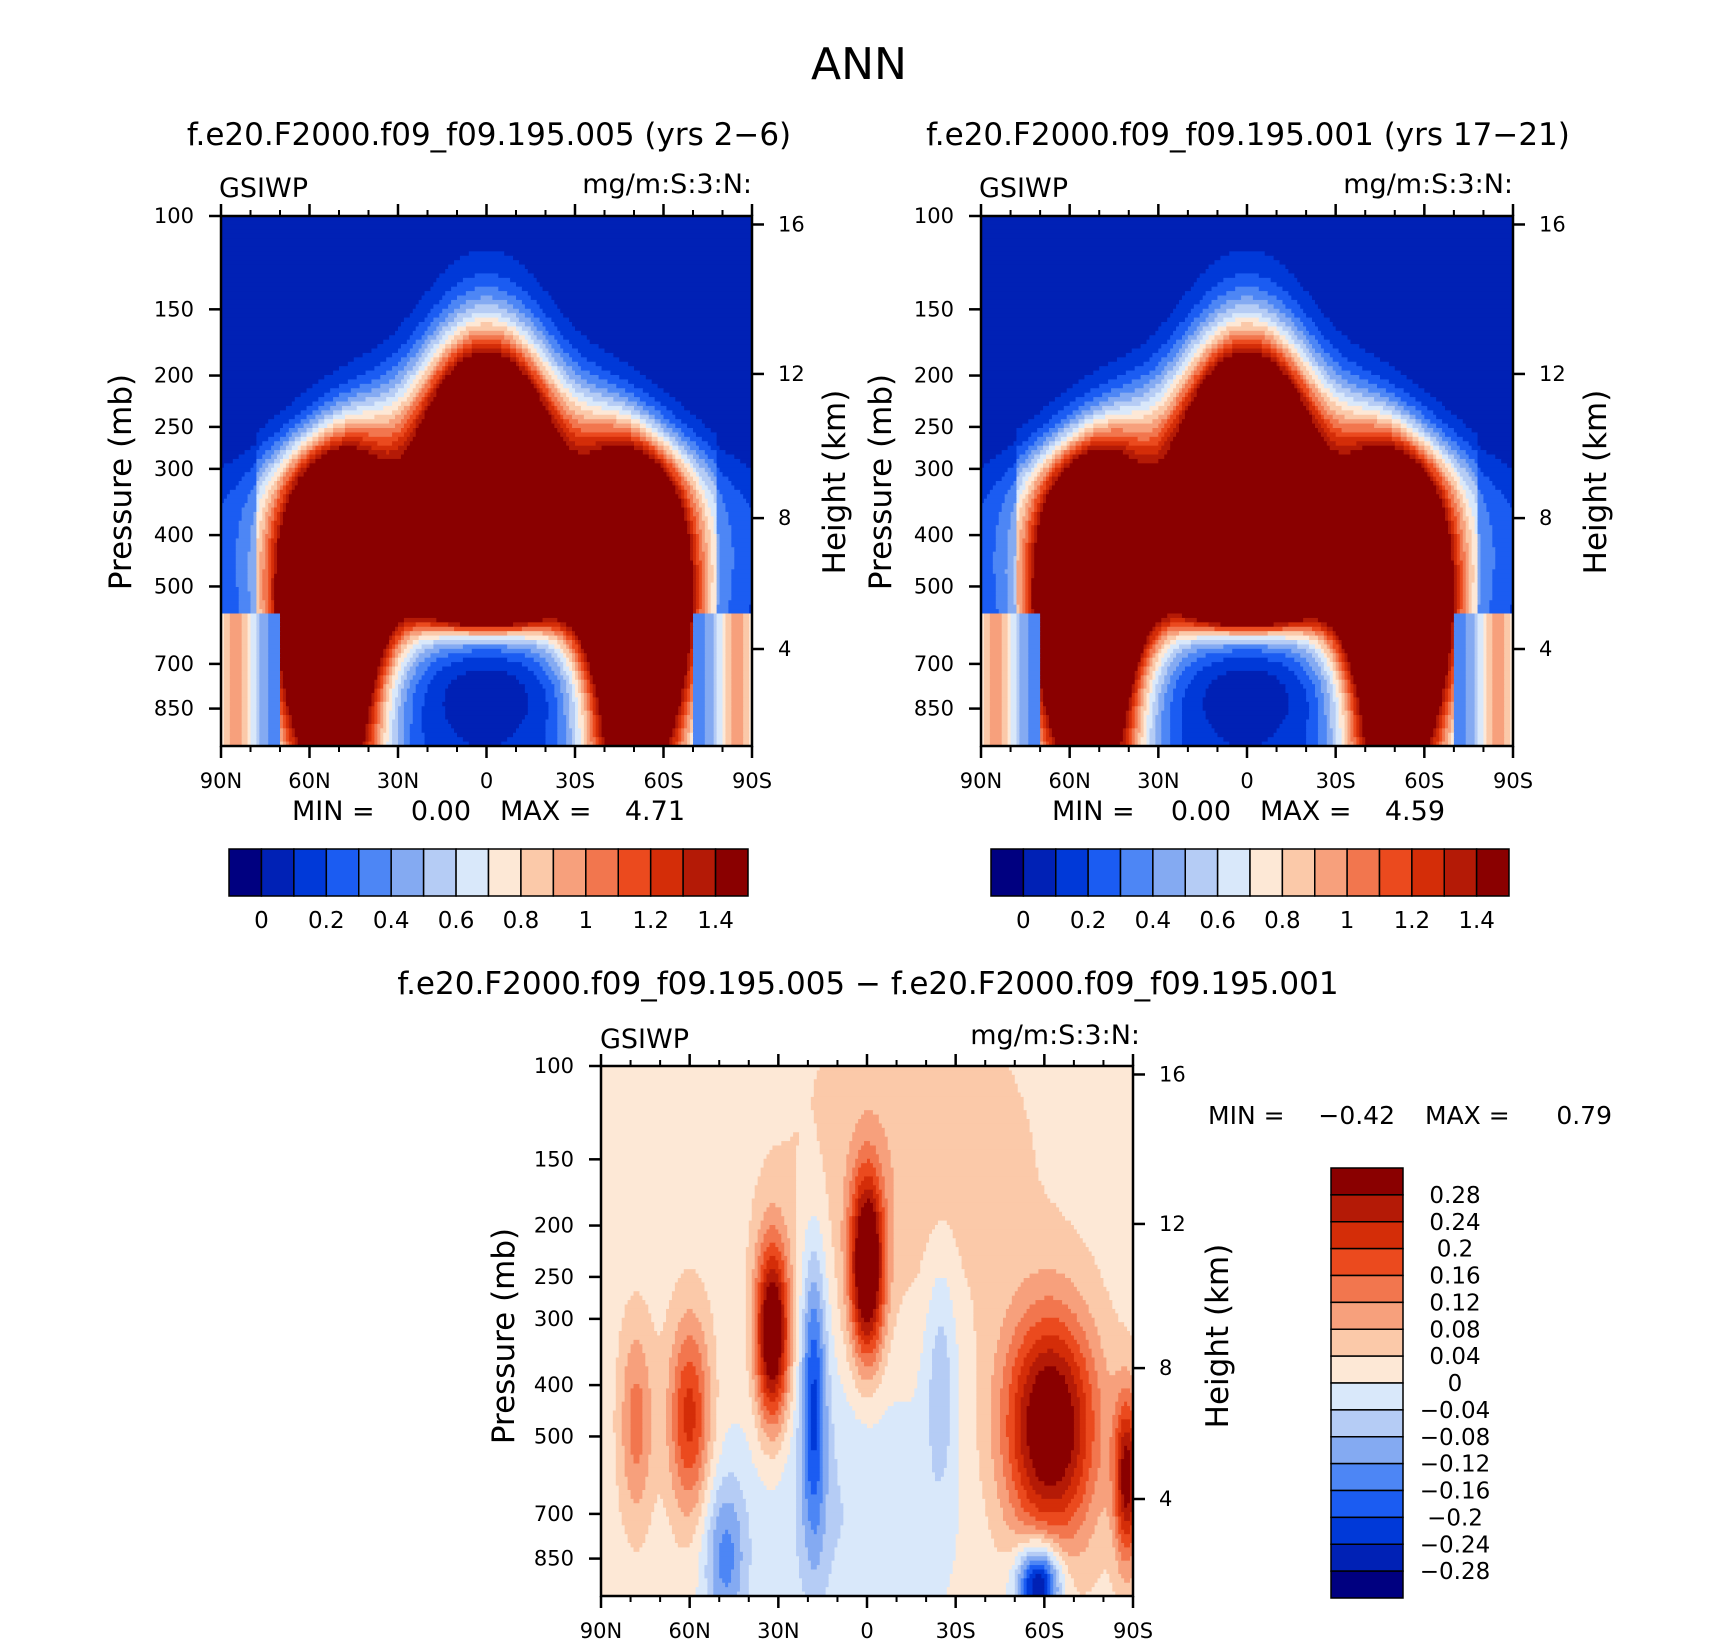  Describe the element at coordinates (174, 709) in the screenshot. I see `y-tick-label: 850` at that location.